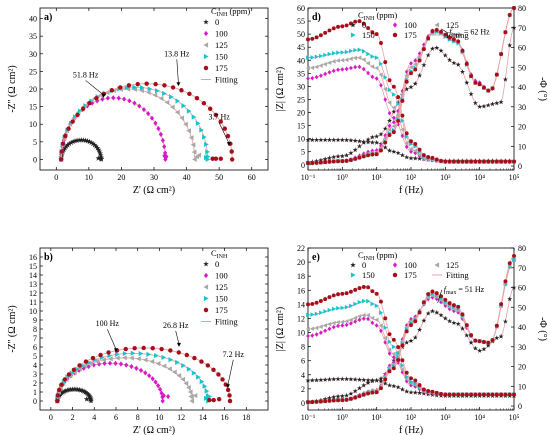 Image resolution: width=550 pixels, height=435 pixels. What do you see at coordinates (377, 16) in the screenshot?
I see `legend-title: CINH (ppm)` at bounding box center [377, 16].